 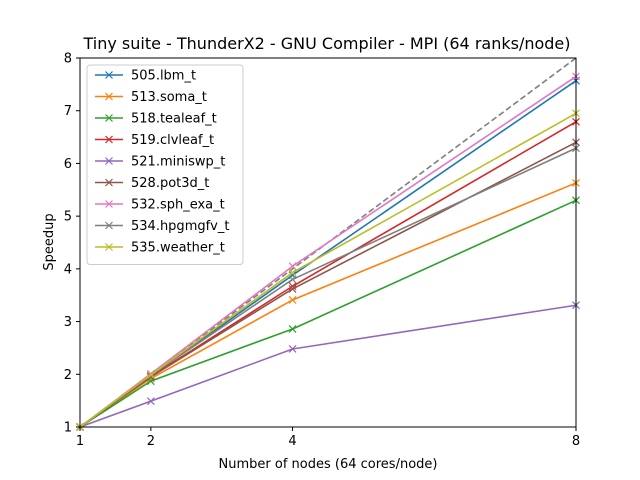 I want to click on y-tick-label: 7, so click(x=68, y=111).